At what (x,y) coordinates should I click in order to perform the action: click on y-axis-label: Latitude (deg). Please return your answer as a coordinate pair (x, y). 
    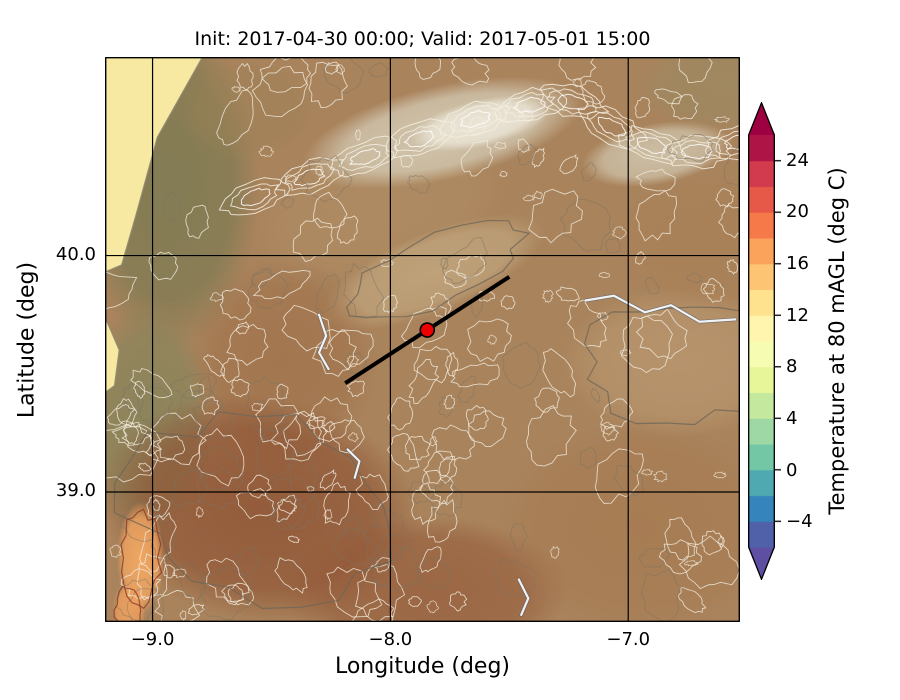
    Looking at the image, I should click on (27, 340).